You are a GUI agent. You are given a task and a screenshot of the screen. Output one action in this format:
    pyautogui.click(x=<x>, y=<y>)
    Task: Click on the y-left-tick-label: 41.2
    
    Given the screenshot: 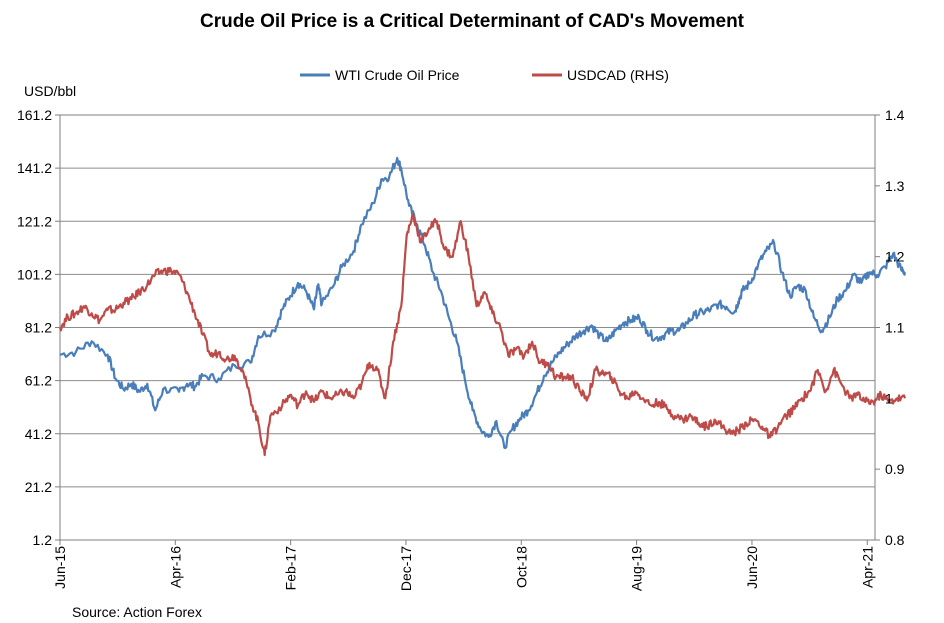 What is the action you would take?
    pyautogui.click(x=38, y=434)
    